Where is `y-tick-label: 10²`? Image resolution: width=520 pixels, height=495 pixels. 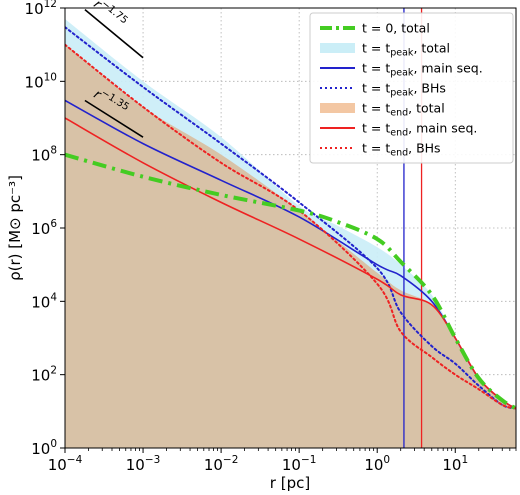 y-tick-label: 10² is located at coordinates (44, 375).